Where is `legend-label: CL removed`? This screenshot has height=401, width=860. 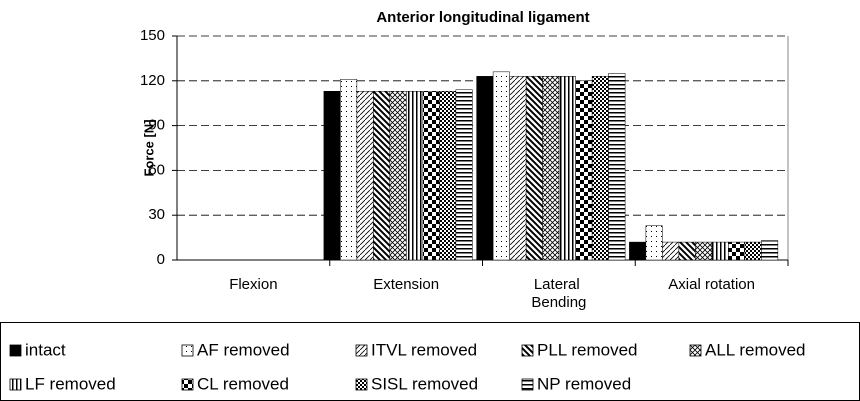 legend-label: CL removed is located at coordinates (243, 383).